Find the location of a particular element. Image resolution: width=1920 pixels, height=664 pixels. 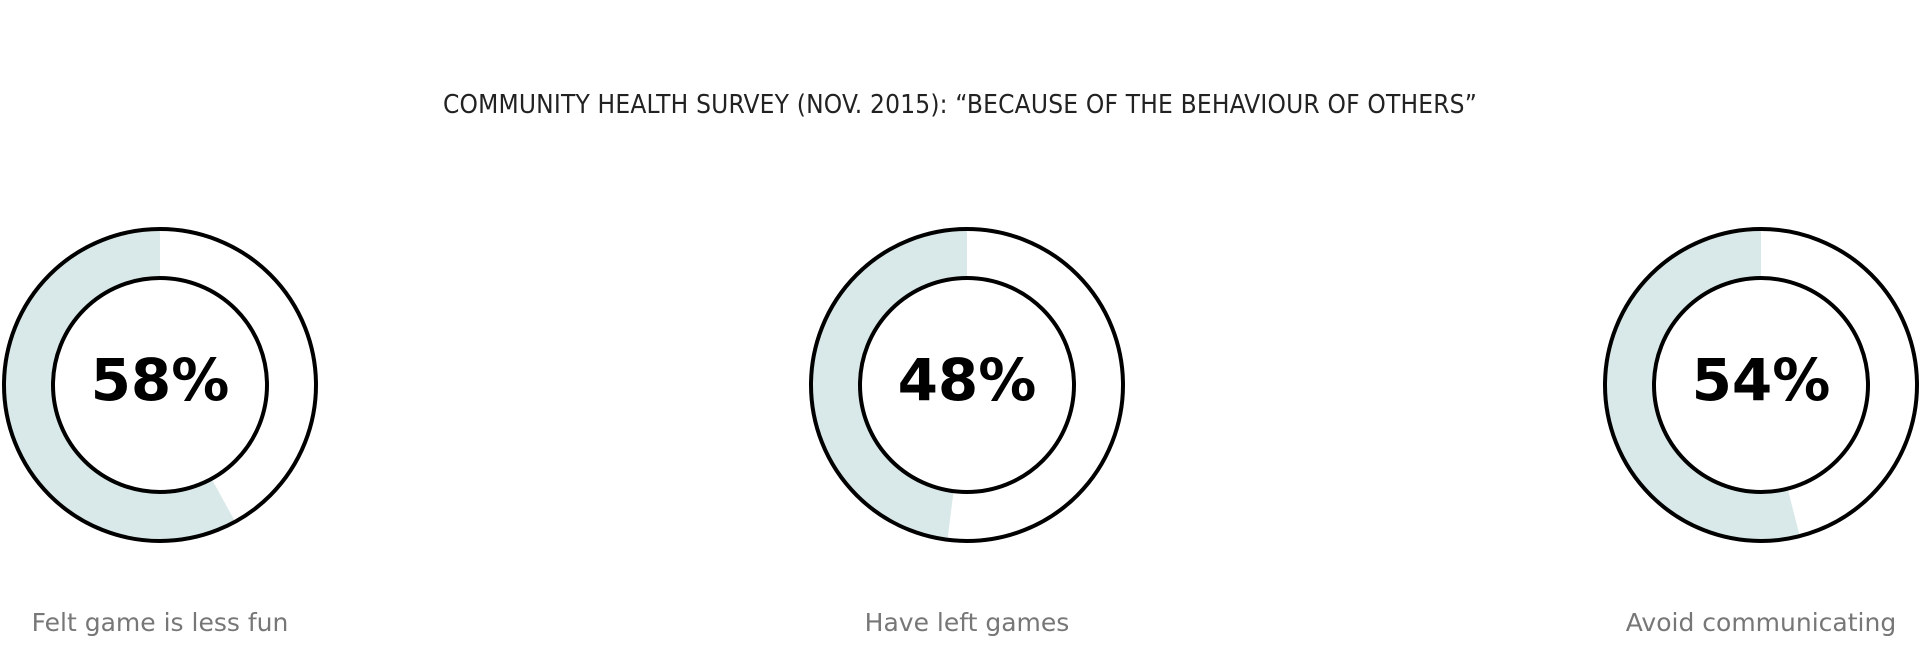

donut-value-label: 54% is located at coordinates (1761, 380).